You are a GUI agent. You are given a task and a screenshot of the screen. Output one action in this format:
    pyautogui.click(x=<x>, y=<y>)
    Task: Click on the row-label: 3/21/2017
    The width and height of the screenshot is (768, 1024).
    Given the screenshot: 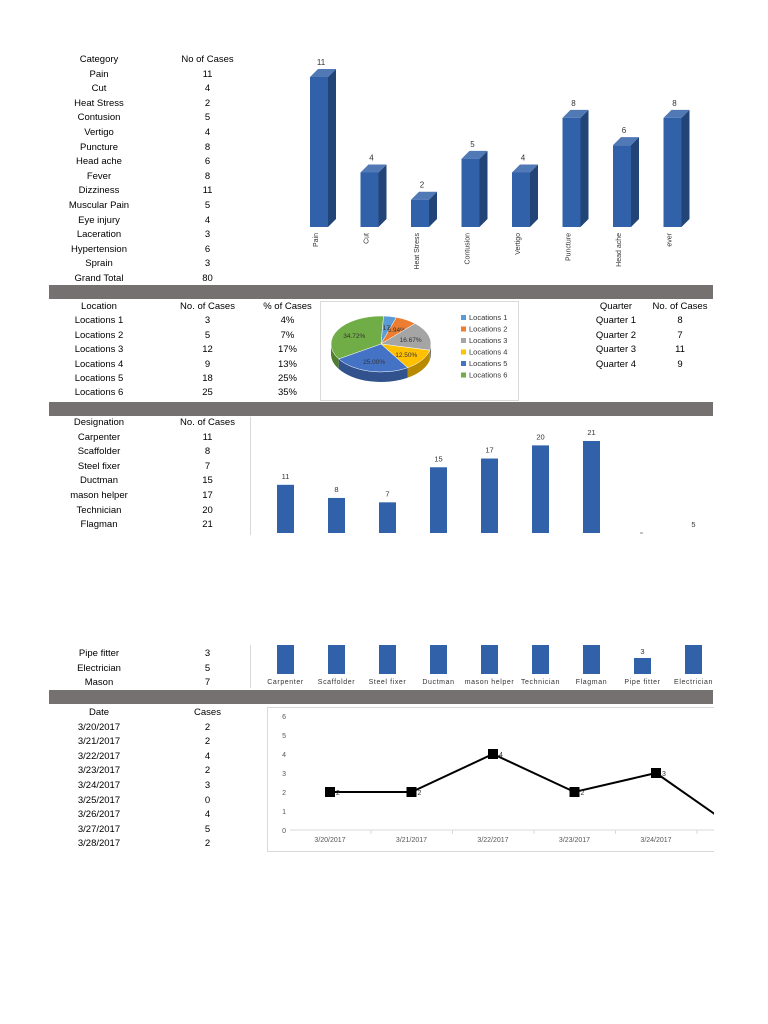 What is the action you would take?
    pyautogui.click(x=99, y=742)
    